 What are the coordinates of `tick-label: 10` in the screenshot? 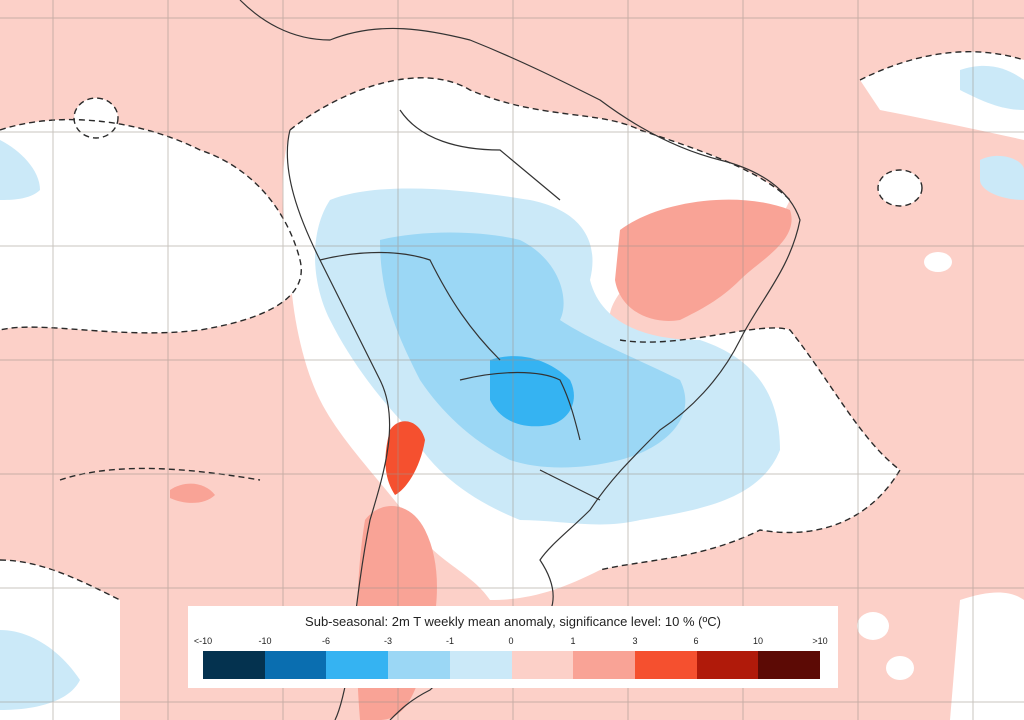 It's located at (757, 641).